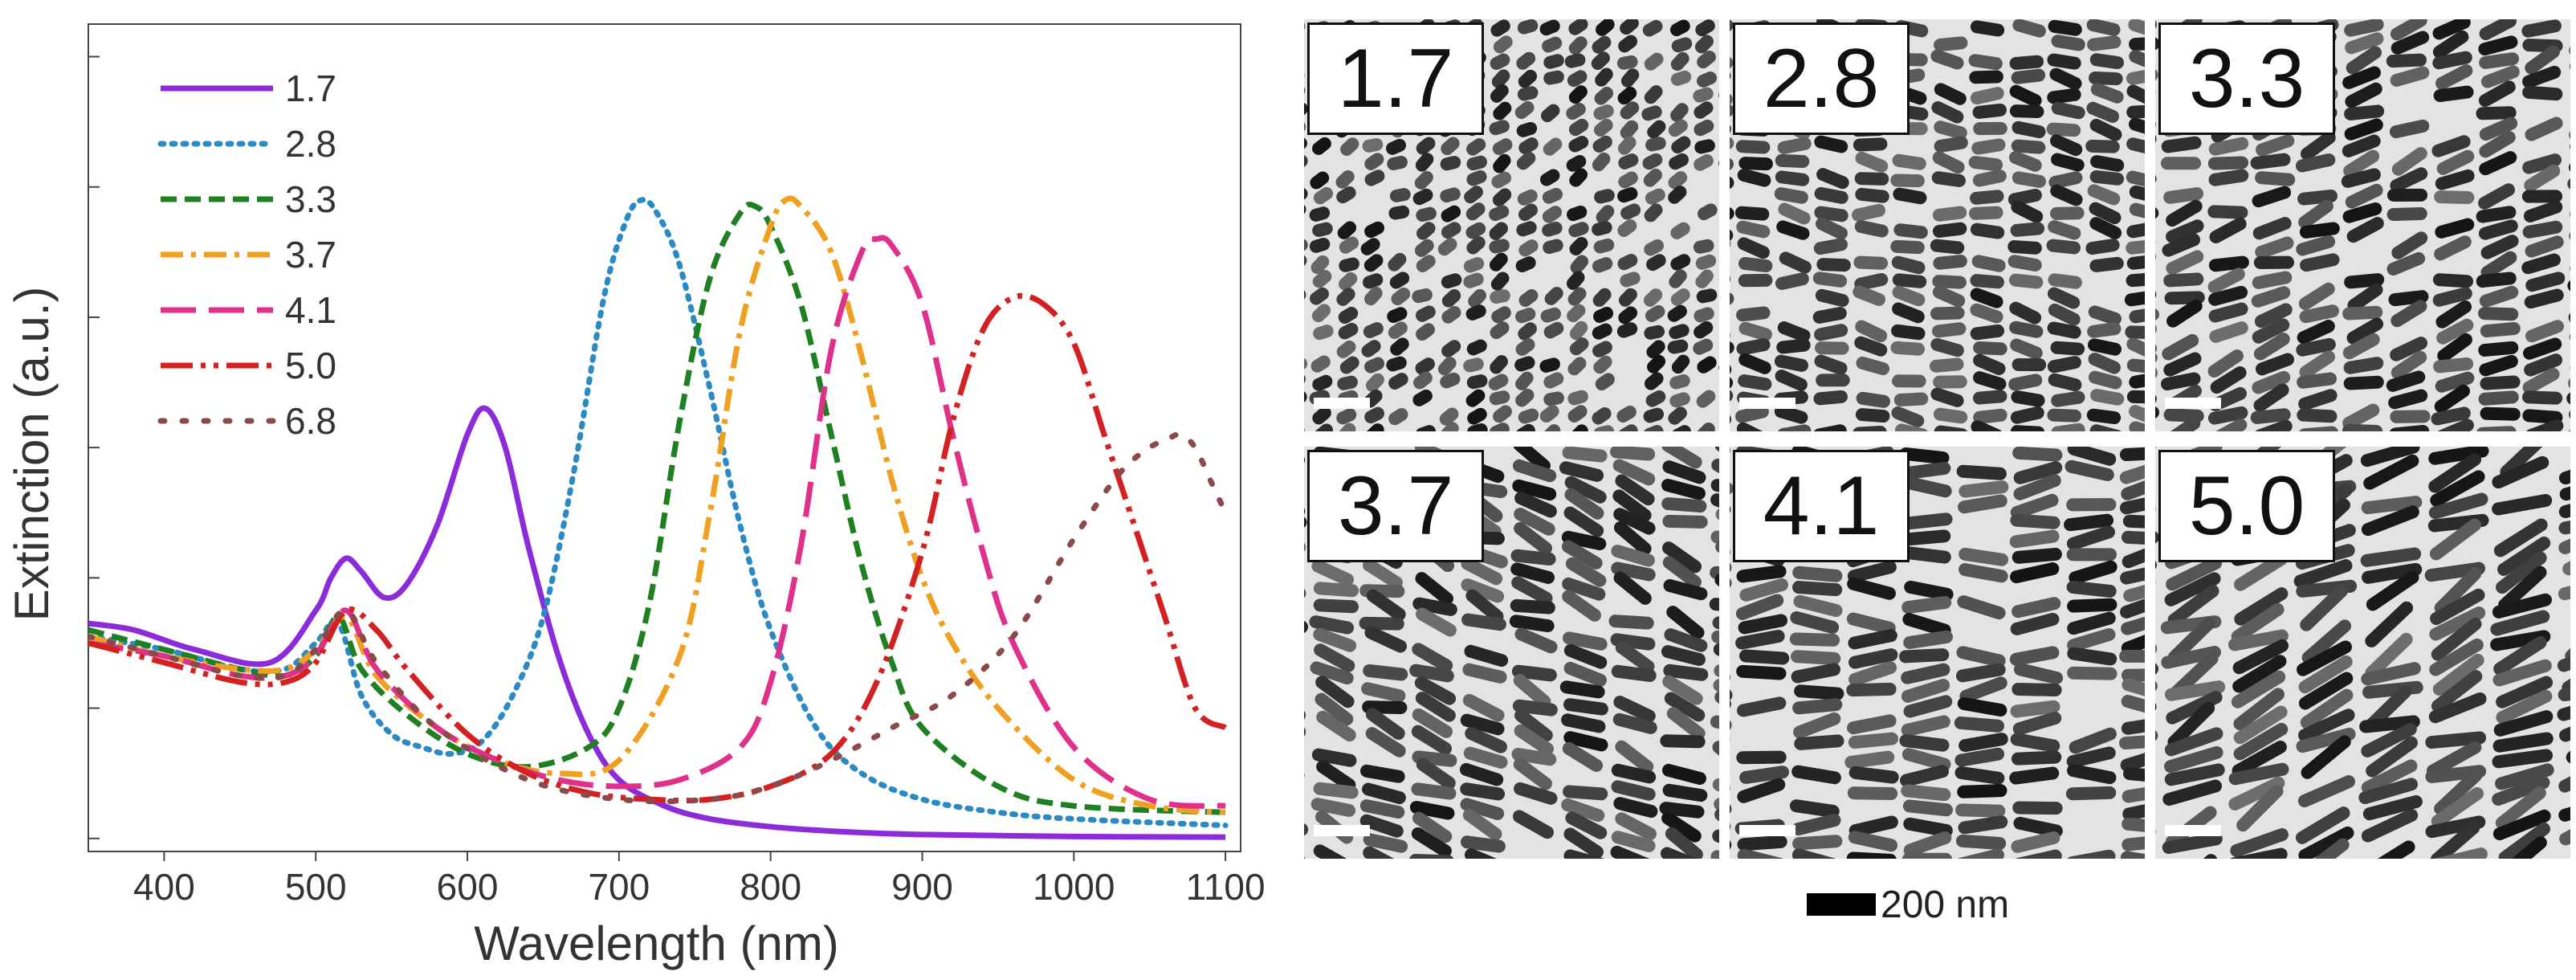  Describe the element at coordinates (310, 88) in the screenshot. I see `legend-label: 1.7` at that location.